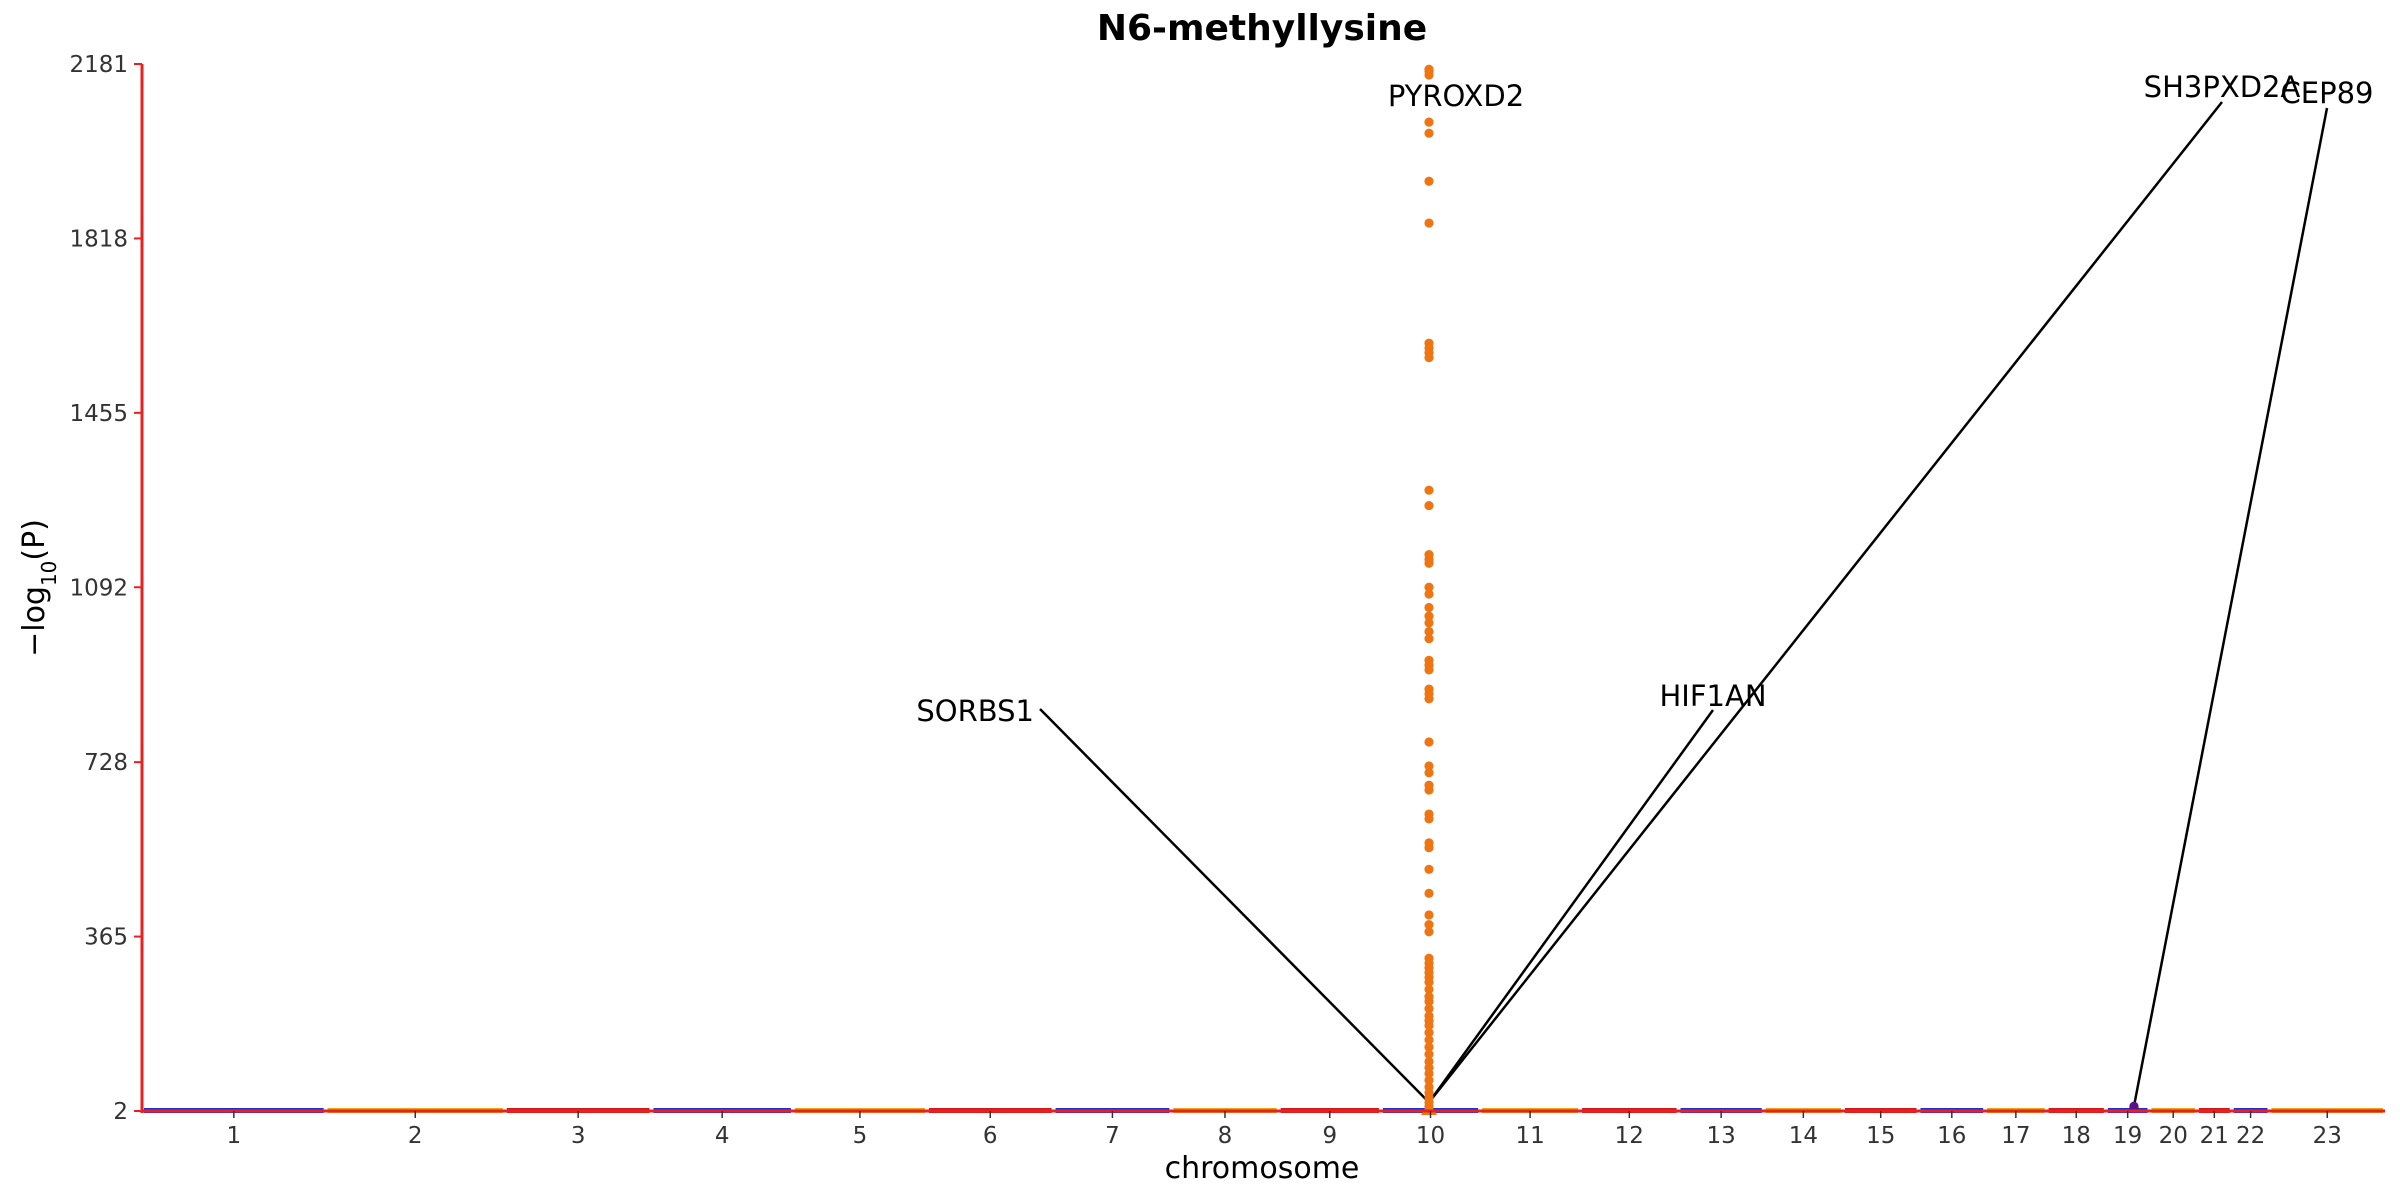 The width and height of the screenshot is (2400, 1200). I want to click on y-tick-label: 1092, so click(98, 588).